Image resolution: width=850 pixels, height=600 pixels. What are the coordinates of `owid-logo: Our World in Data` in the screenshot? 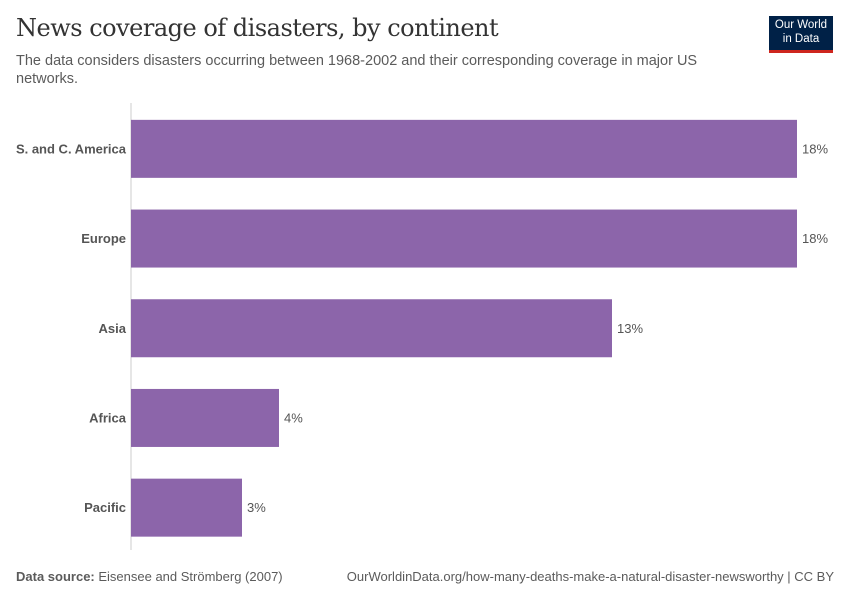 It's located at (801, 34).